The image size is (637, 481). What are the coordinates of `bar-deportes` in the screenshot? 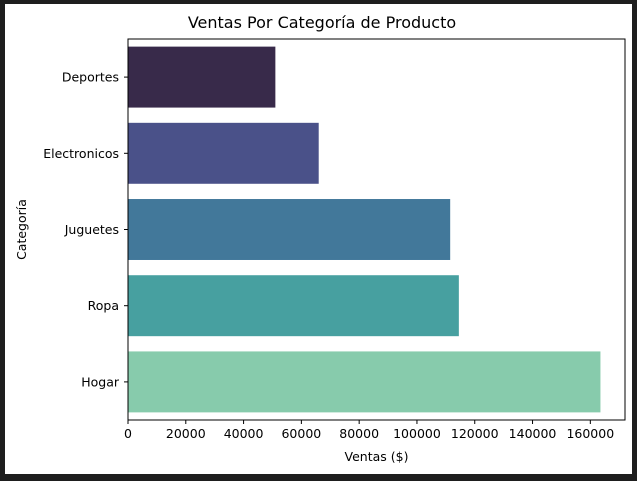 It's located at (202, 77).